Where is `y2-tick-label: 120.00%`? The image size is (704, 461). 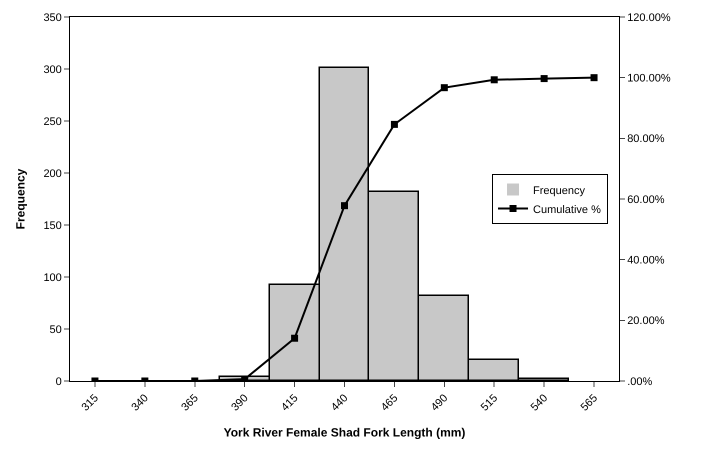 y2-tick-label: 120.00% is located at coordinates (649, 18).